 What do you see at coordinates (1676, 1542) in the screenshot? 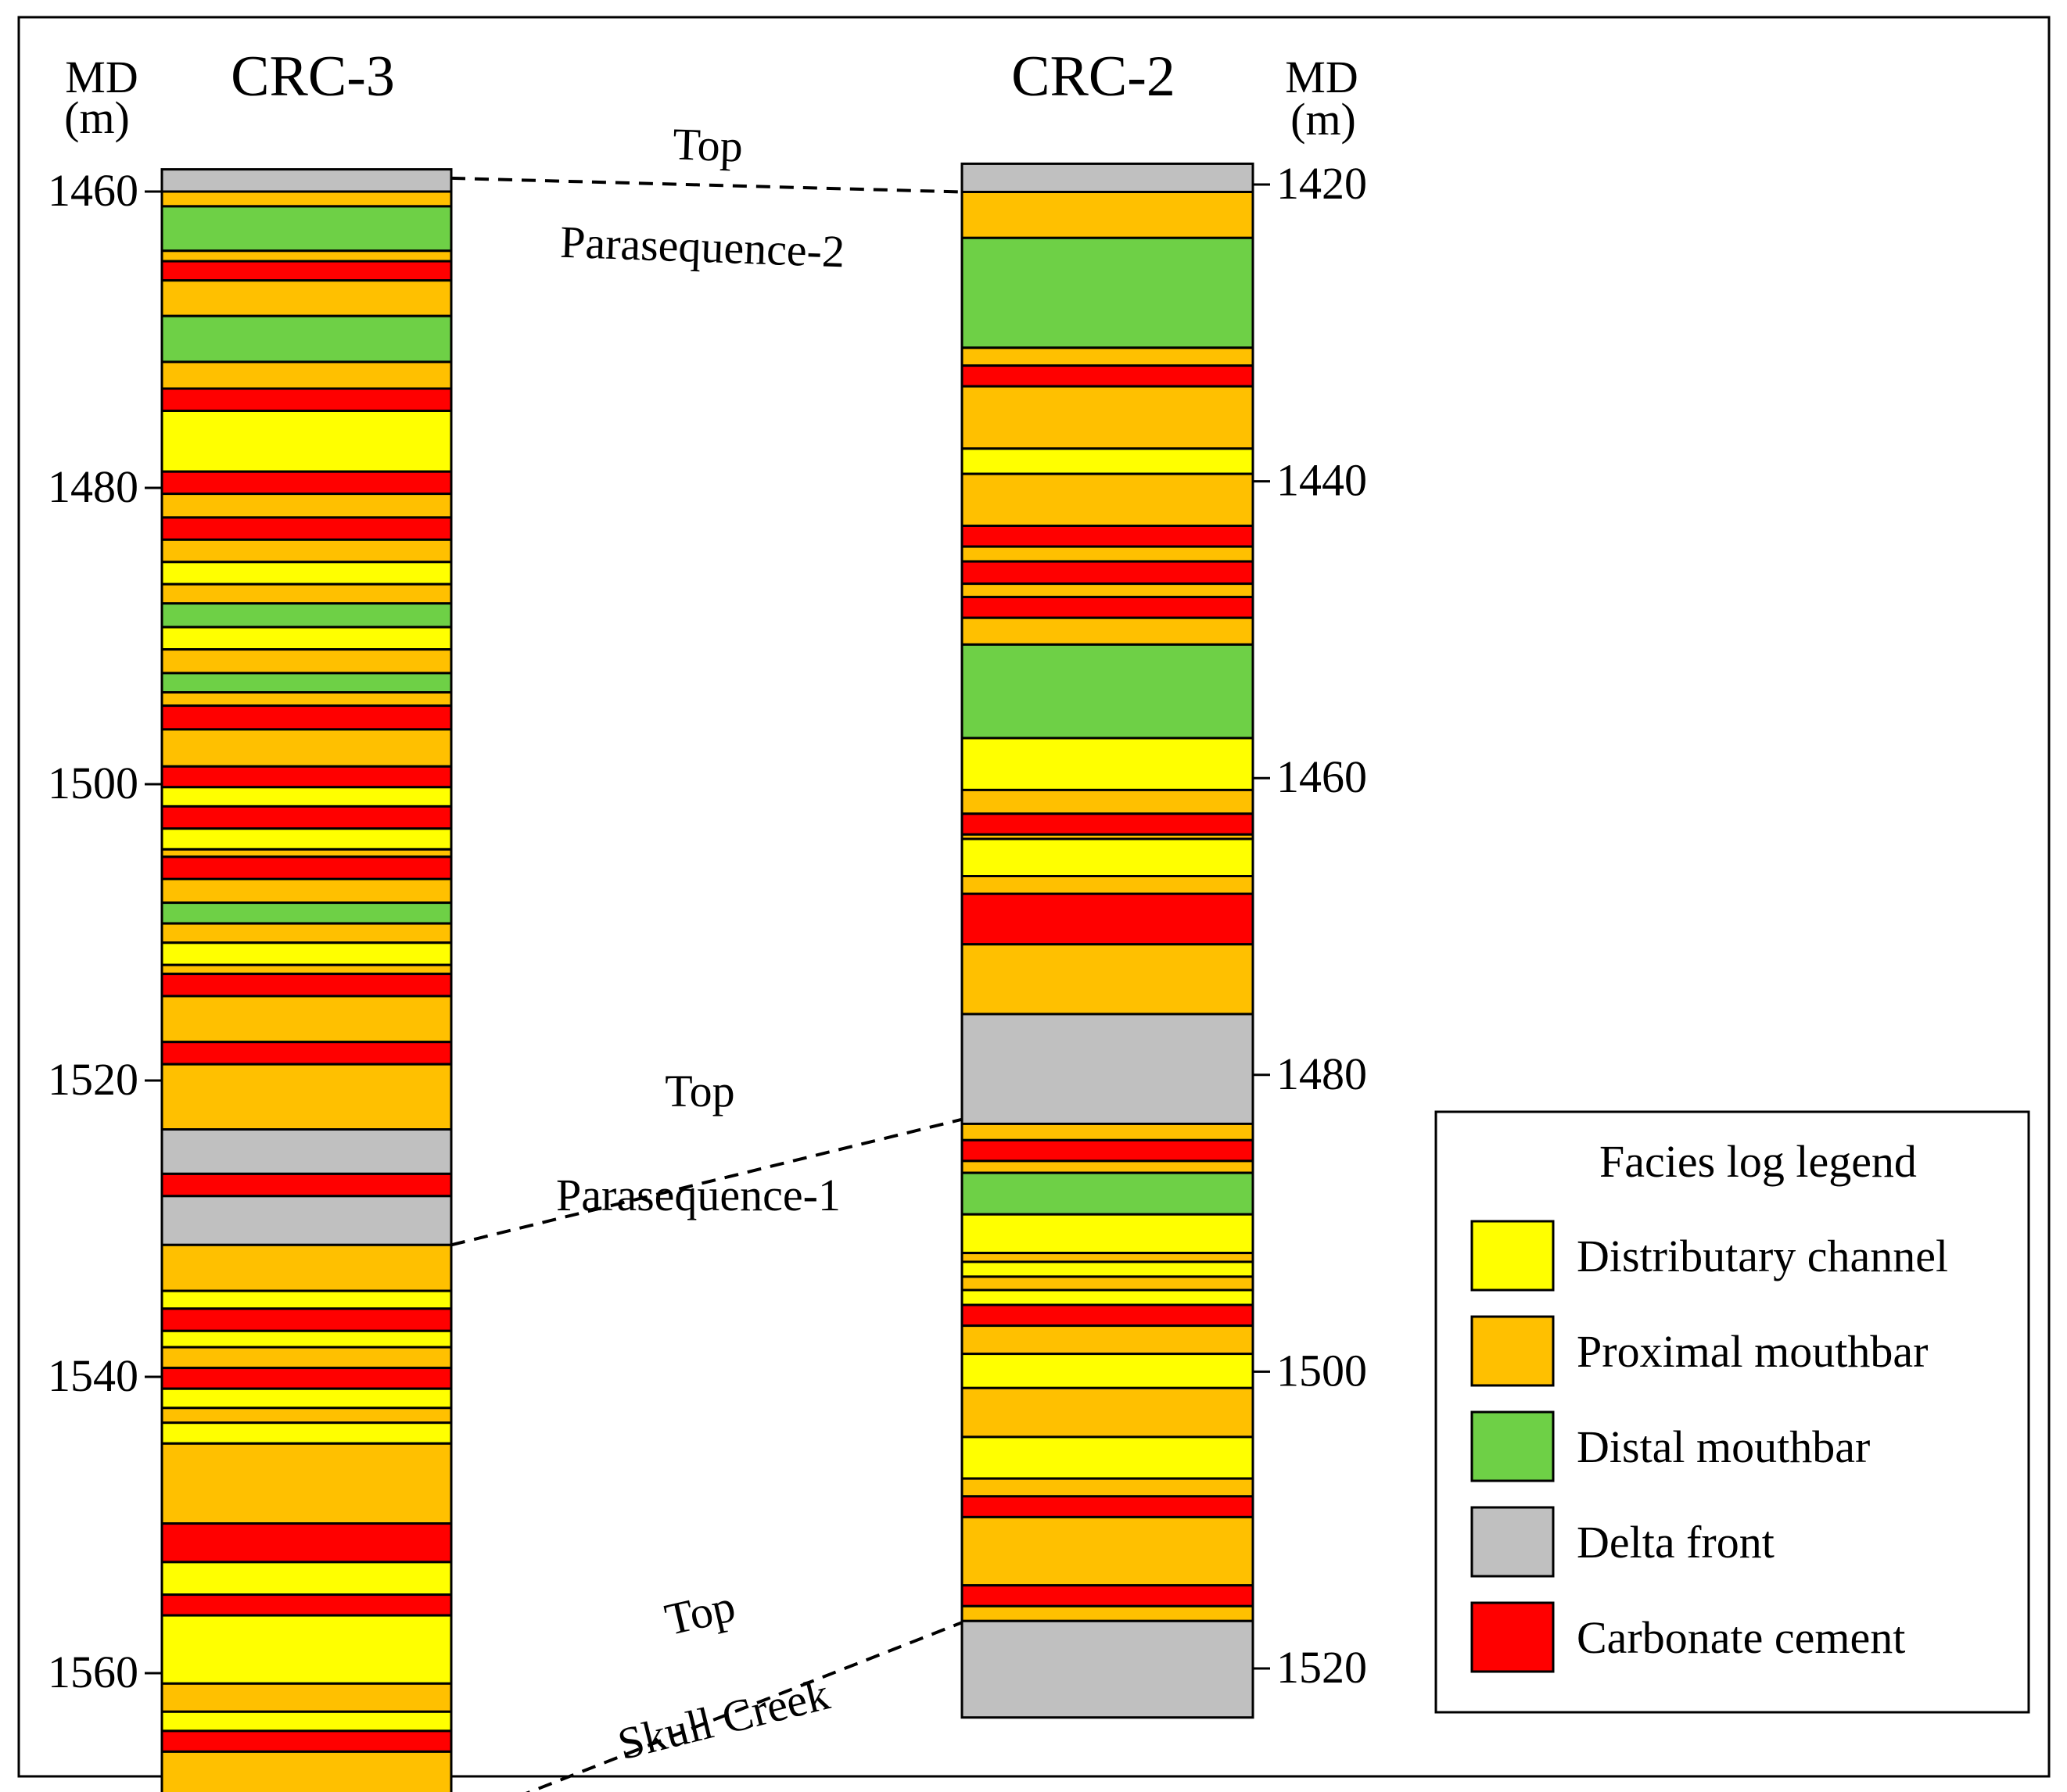
I see `legend-label-delta-front: Delta front` at bounding box center [1676, 1542].